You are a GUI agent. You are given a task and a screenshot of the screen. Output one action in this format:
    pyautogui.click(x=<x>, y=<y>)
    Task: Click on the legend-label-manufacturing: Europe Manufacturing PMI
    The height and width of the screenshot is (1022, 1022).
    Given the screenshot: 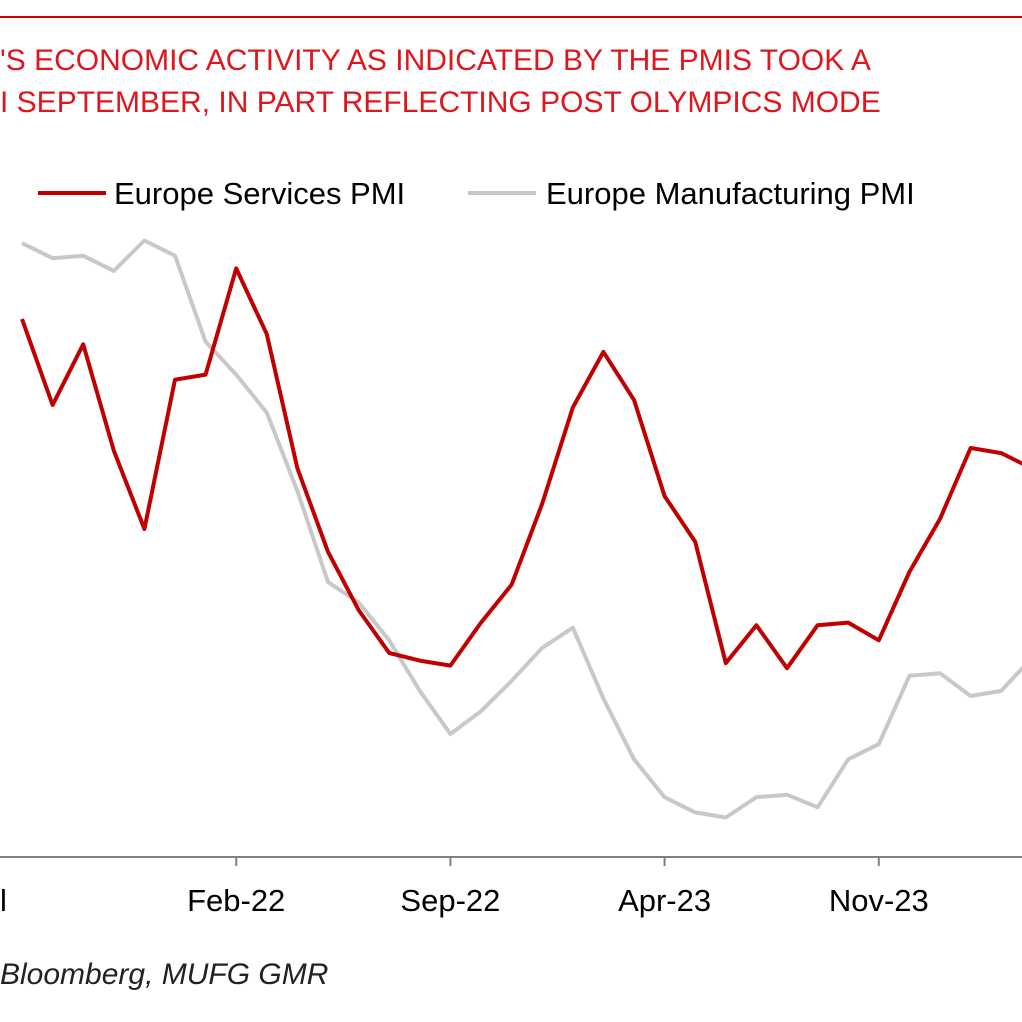 What is the action you would take?
    pyautogui.click(x=730, y=193)
    